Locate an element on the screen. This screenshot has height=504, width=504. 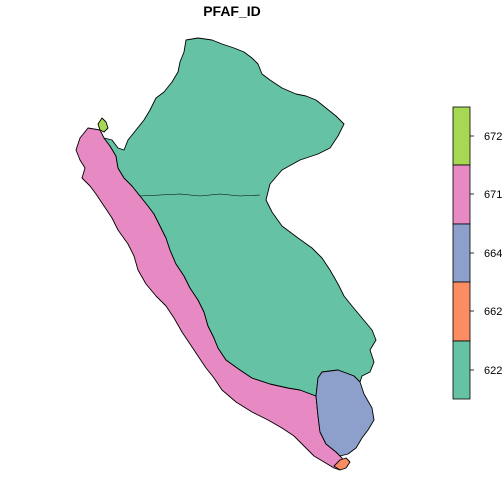
legend-label-671: 671 is located at coordinates (493, 195).